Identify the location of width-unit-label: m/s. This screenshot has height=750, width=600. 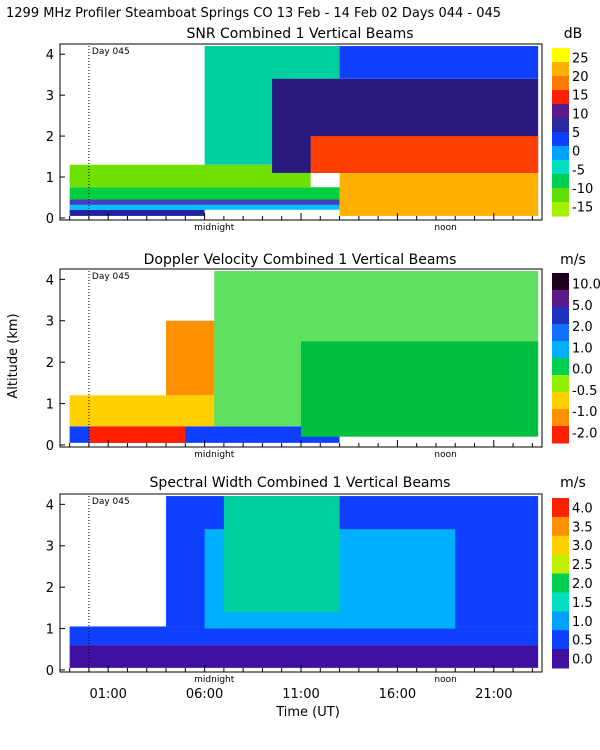
(573, 483).